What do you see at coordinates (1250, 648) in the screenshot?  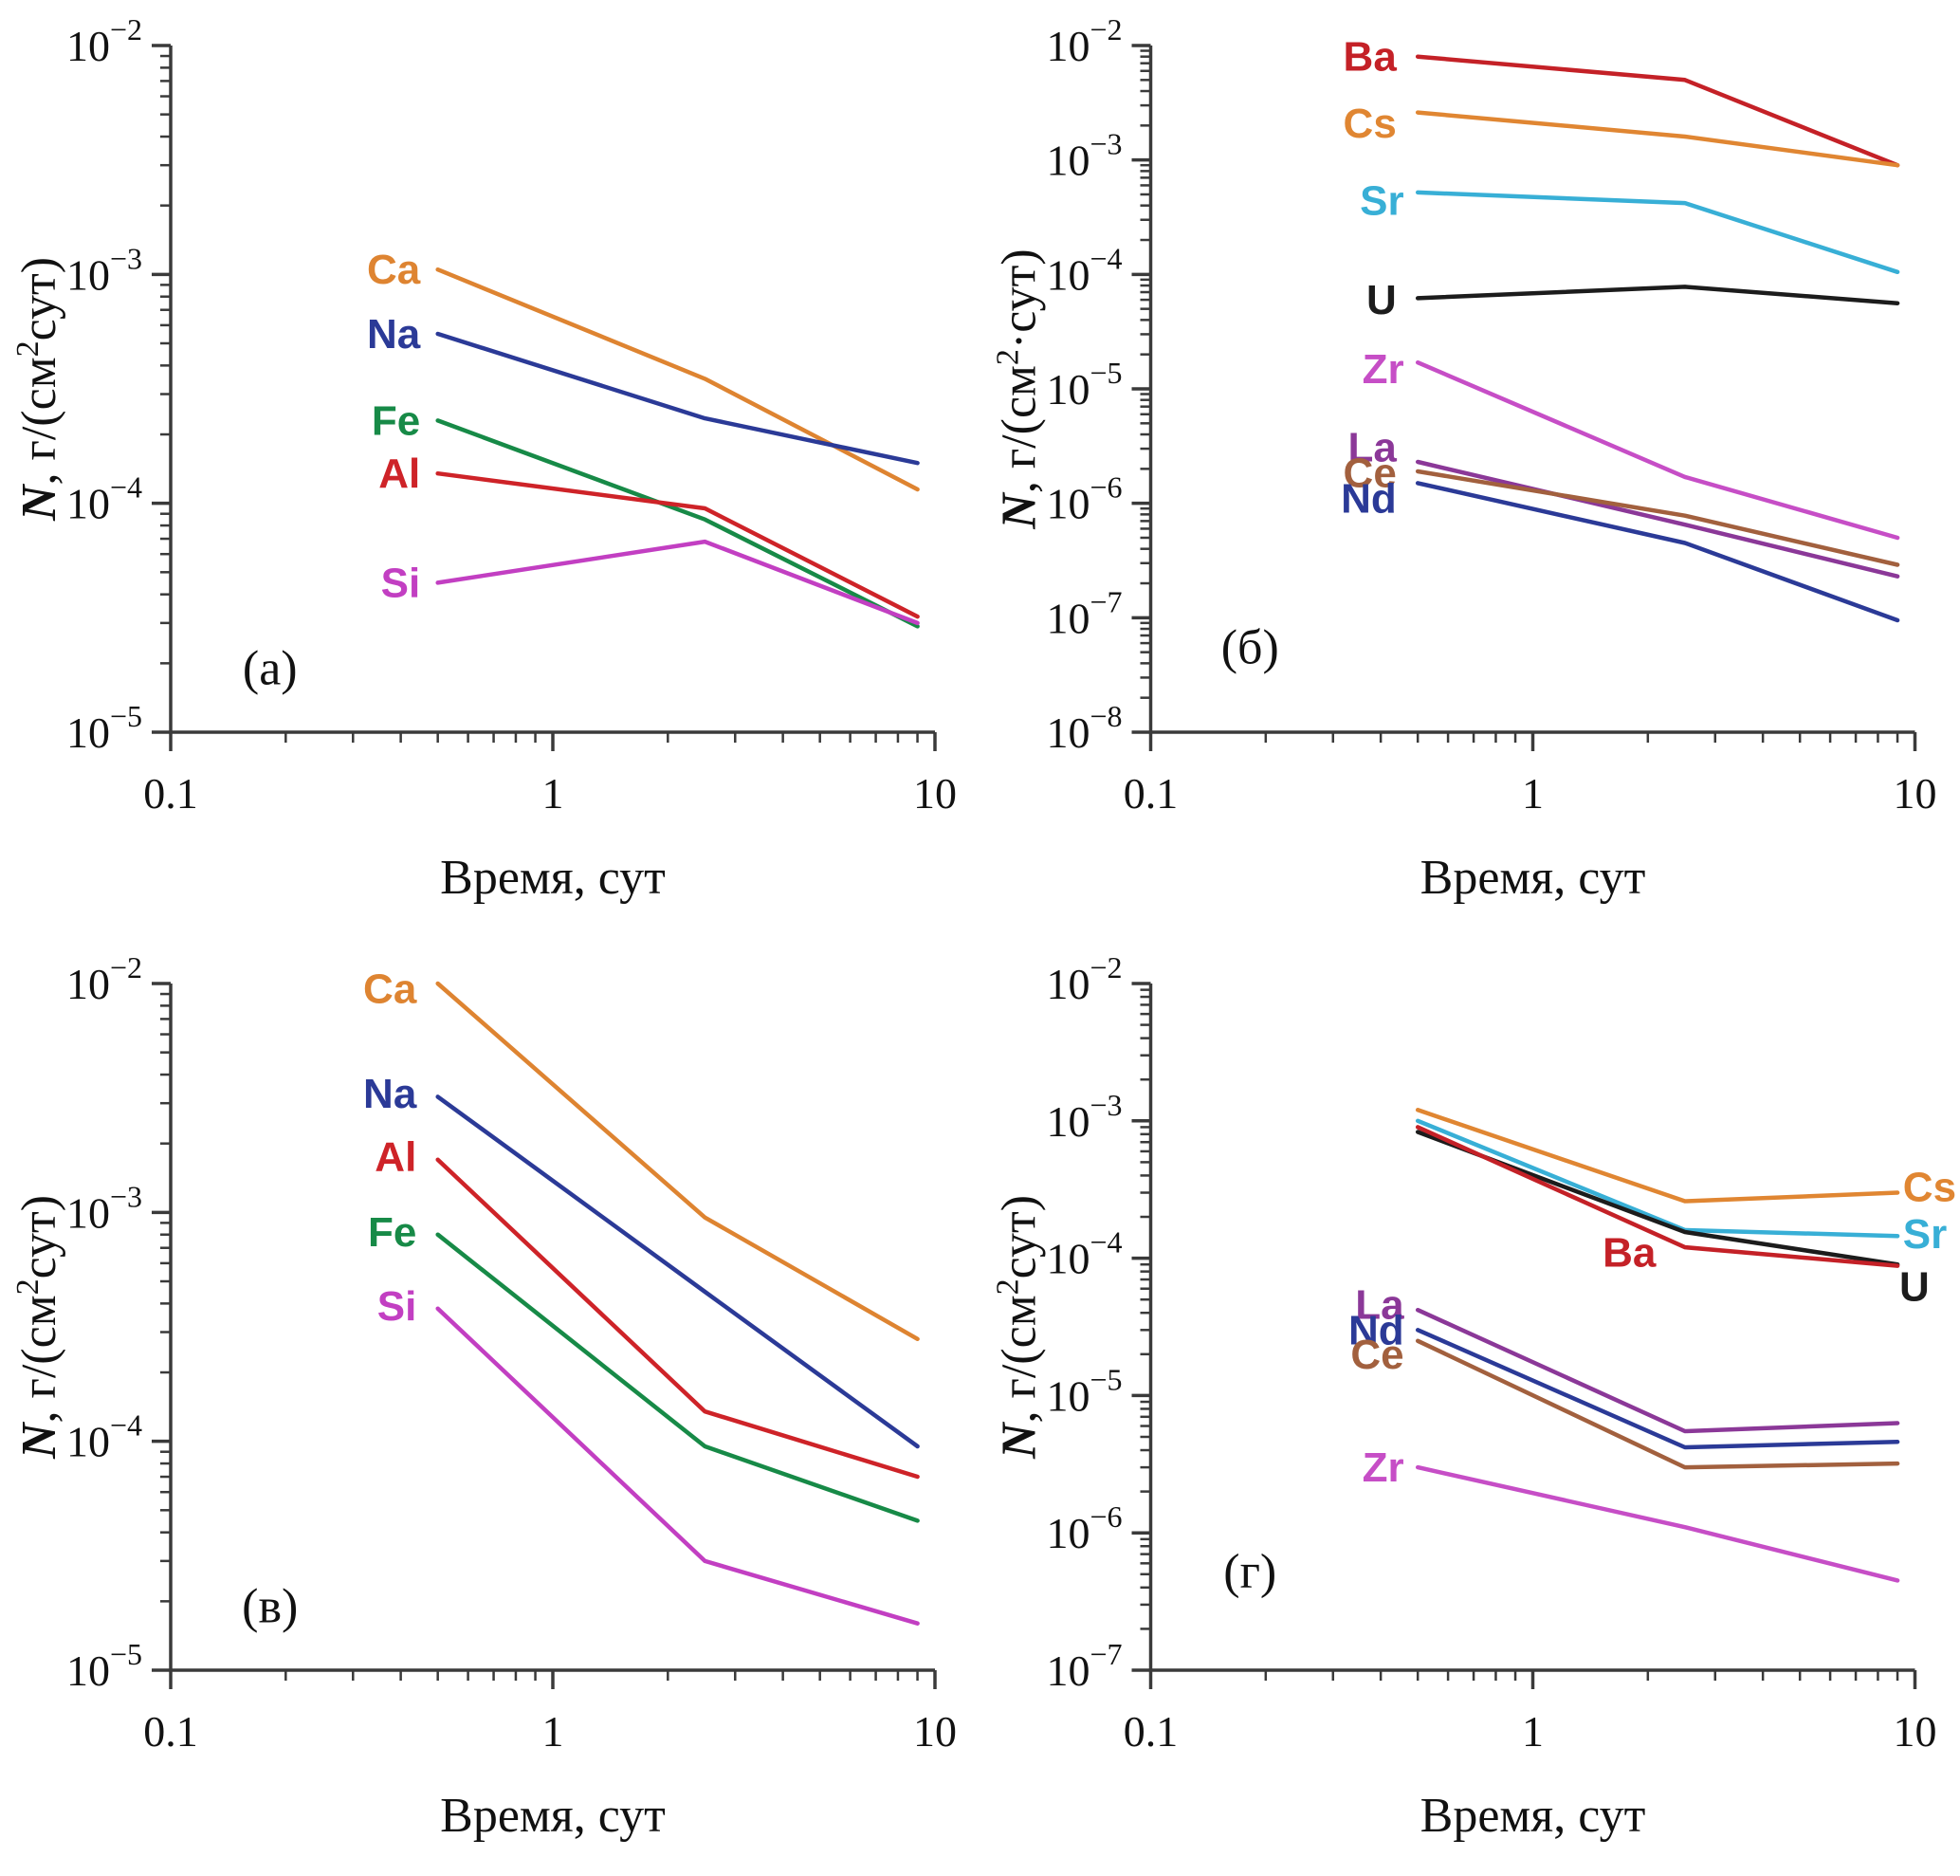 I see `panel-letter: (б)` at bounding box center [1250, 648].